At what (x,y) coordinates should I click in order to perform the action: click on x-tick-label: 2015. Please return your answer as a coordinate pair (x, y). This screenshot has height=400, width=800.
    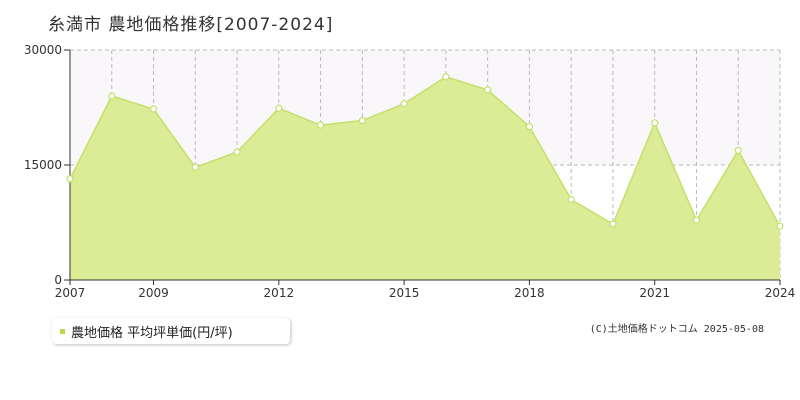
    Looking at the image, I should click on (404, 293).